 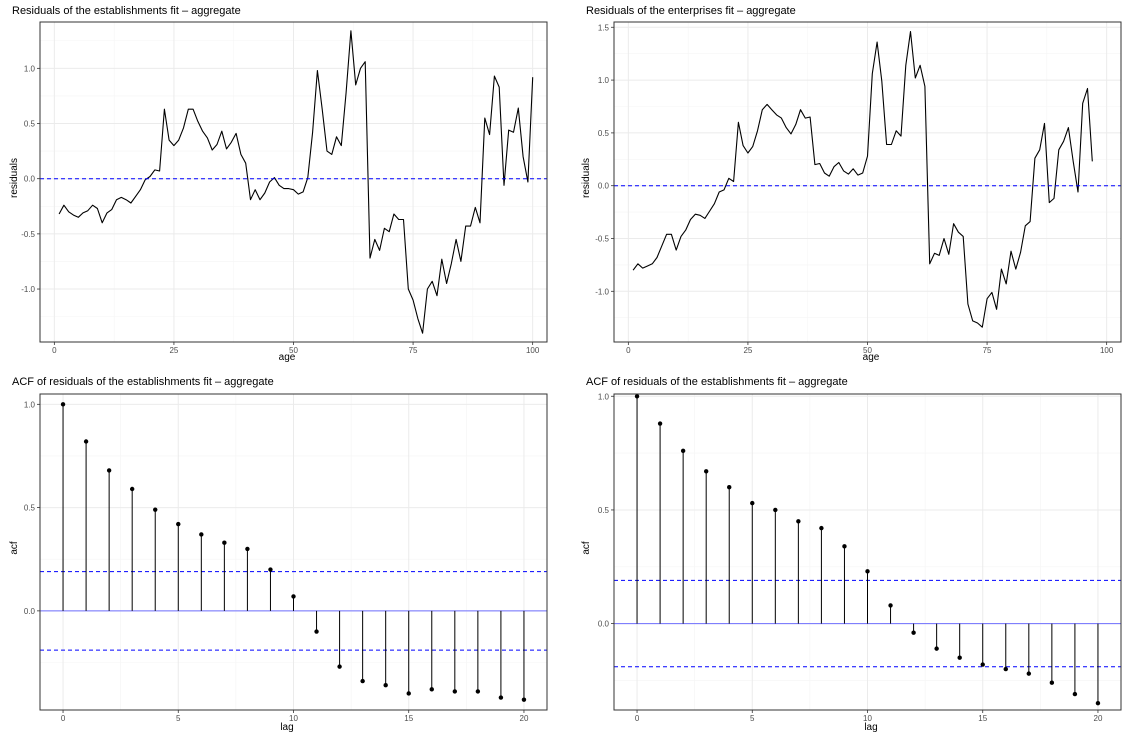 What do you see at coordinates (604, 27) in the screenshot?
I see `y-tick-label: 1.5` at bounding box center [604, 27].